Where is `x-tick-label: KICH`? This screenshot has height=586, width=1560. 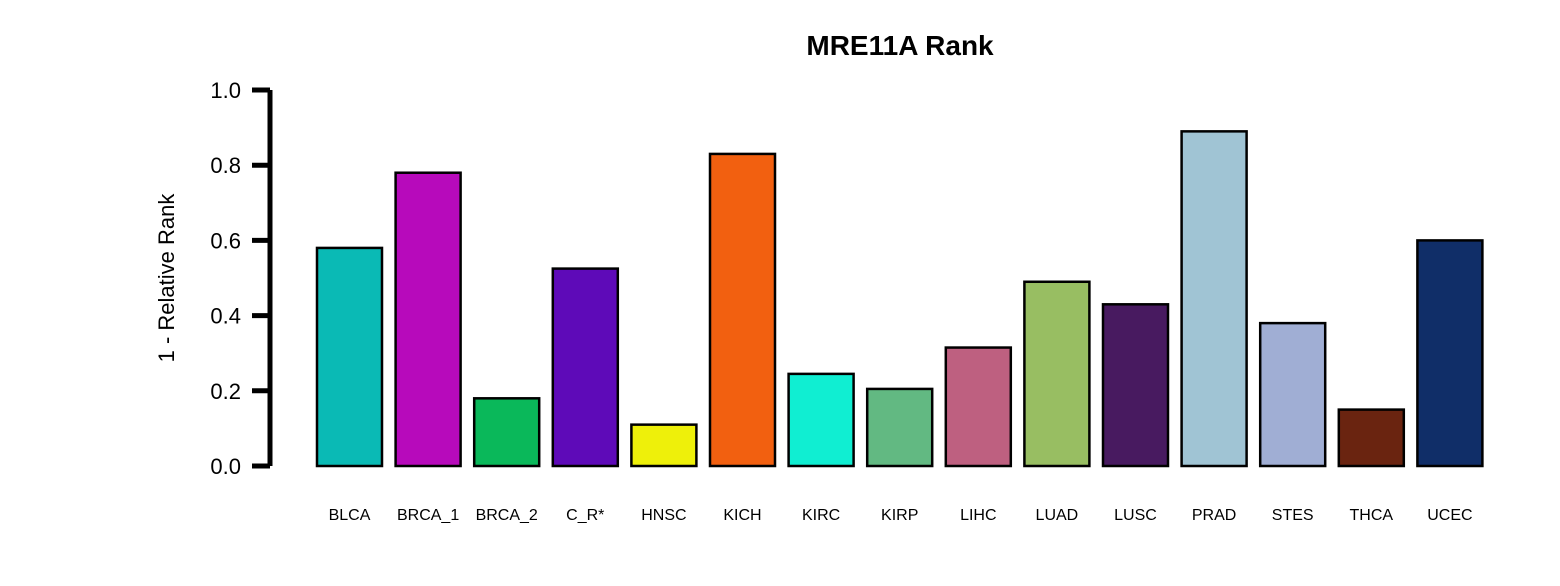 x-tick-label: KICH is located at coordinates (742, 515).